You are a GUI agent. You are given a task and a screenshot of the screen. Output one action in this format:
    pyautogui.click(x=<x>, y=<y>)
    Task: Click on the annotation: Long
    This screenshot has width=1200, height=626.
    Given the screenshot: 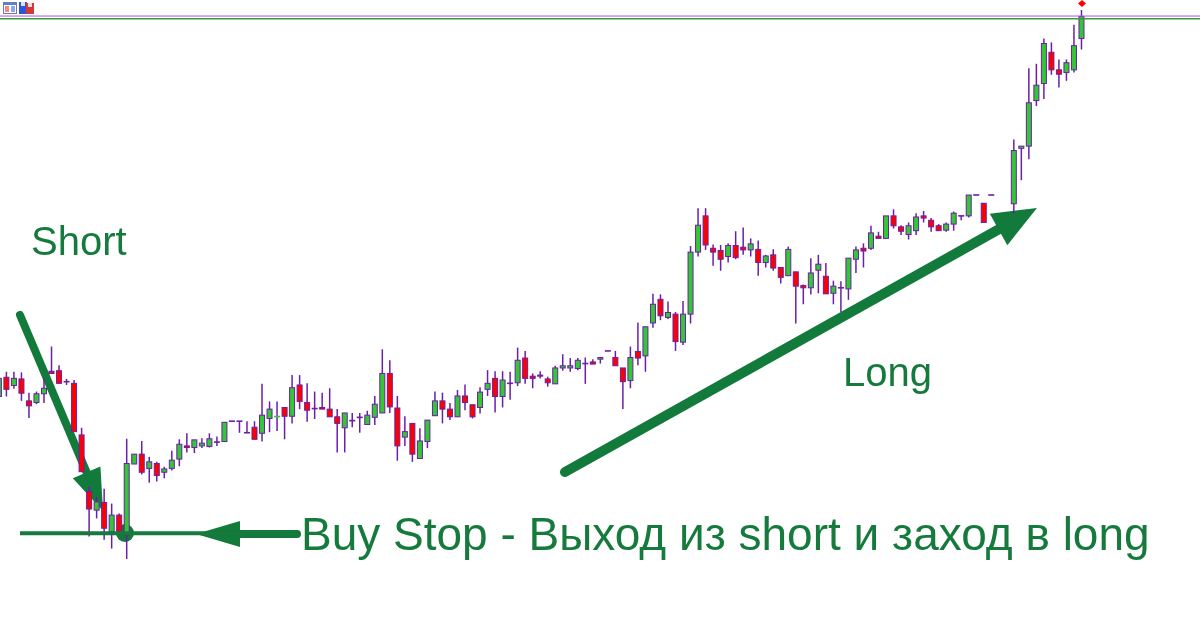 What is the action you would take?
    pyautogui.click(x=887, y=372)
    